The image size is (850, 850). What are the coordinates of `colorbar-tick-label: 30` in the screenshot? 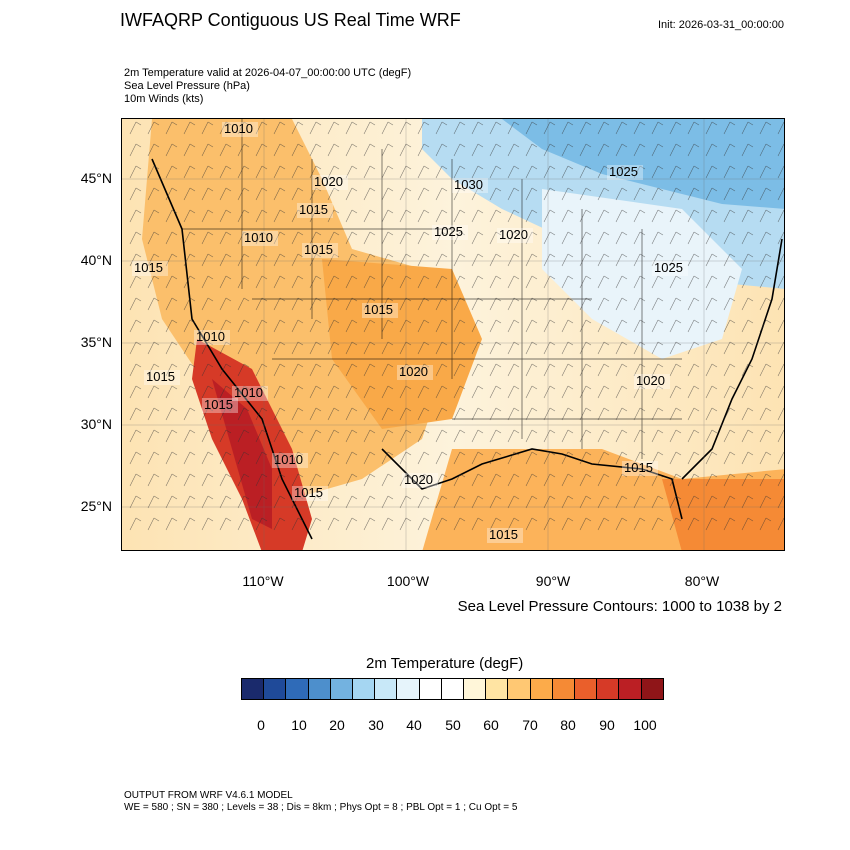 It's located at (376, 725).